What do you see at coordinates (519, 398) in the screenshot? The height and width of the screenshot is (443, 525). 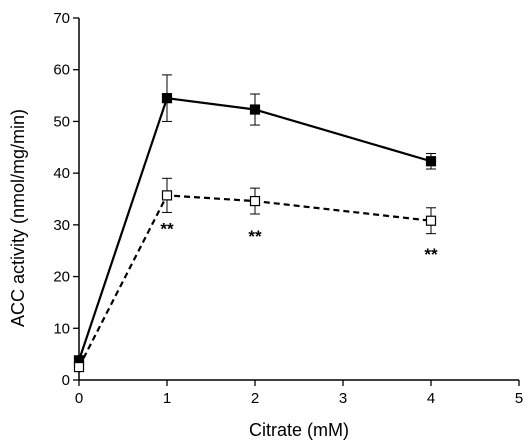 I see `x-tick-label: 5` at bounding box center [519, 398].